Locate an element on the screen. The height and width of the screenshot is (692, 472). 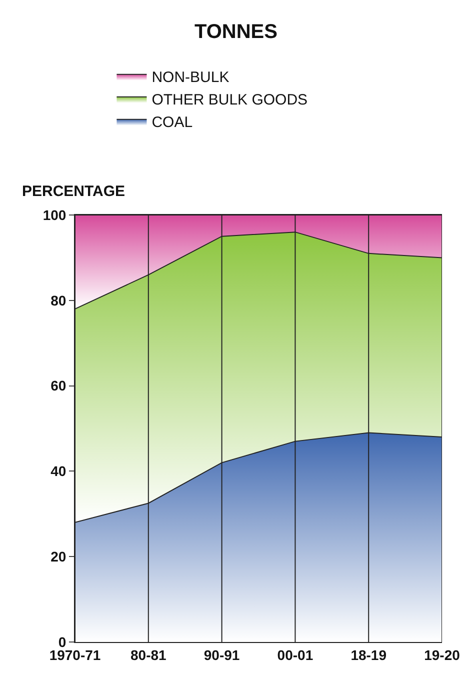
x-tick-label: 18-19 is located at coordinates (368, 654).